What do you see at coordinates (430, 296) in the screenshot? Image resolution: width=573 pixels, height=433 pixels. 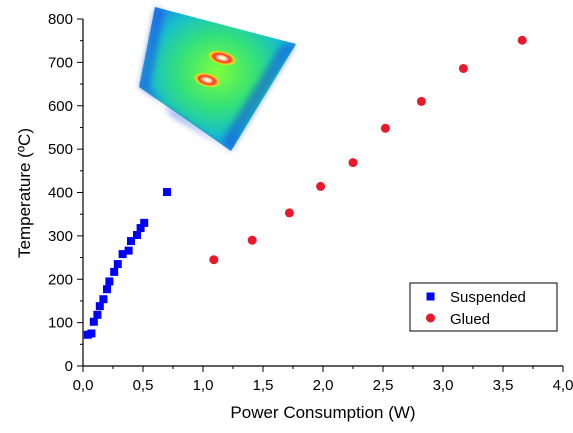 I see `legend-marker-suspended` at bounding box center [430, 296].